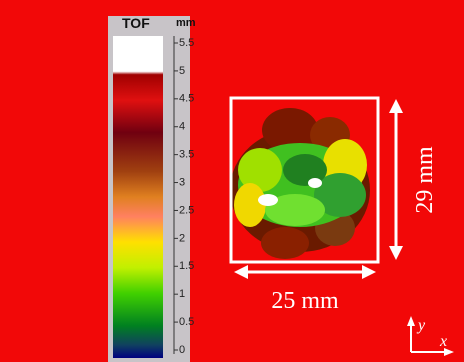 Image resolution: width=464 pixels, height=362 pixels. Describe the element at coordinates (138, 197) in the screenshot. I see `colorbar` at that location.